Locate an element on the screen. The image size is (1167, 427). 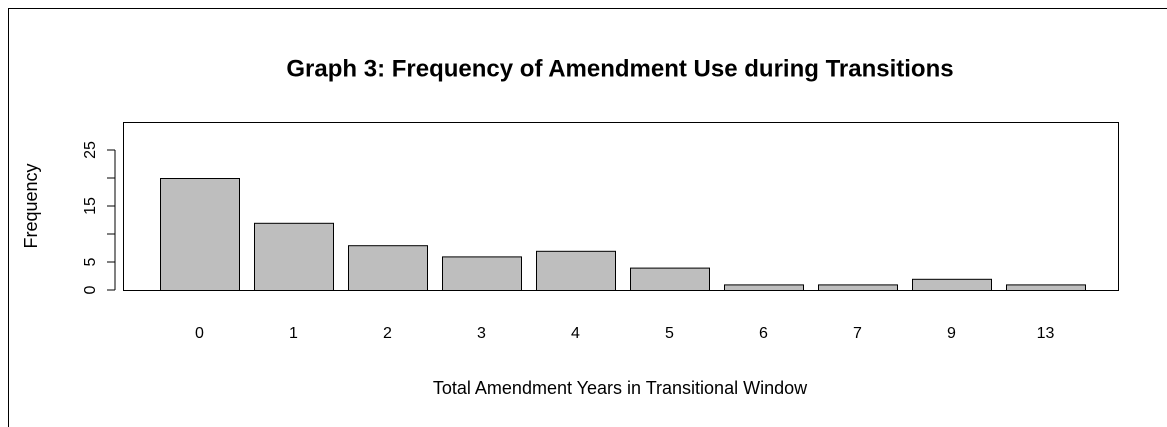
x-tick-label: 9 is located at coordinates (951, 333).